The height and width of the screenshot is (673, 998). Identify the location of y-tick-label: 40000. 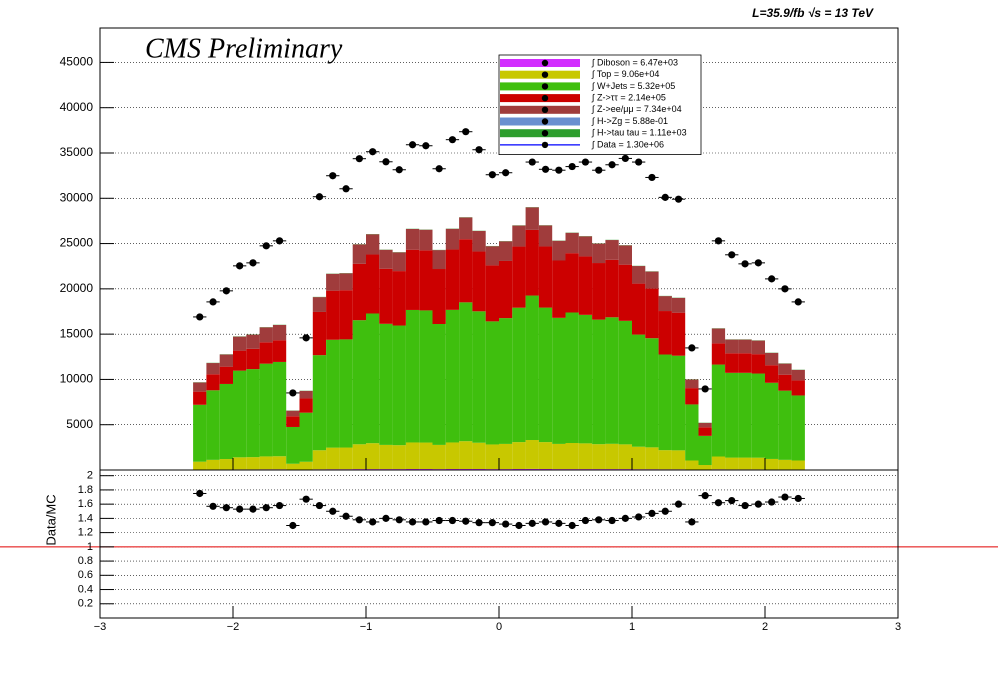
(77, 107).